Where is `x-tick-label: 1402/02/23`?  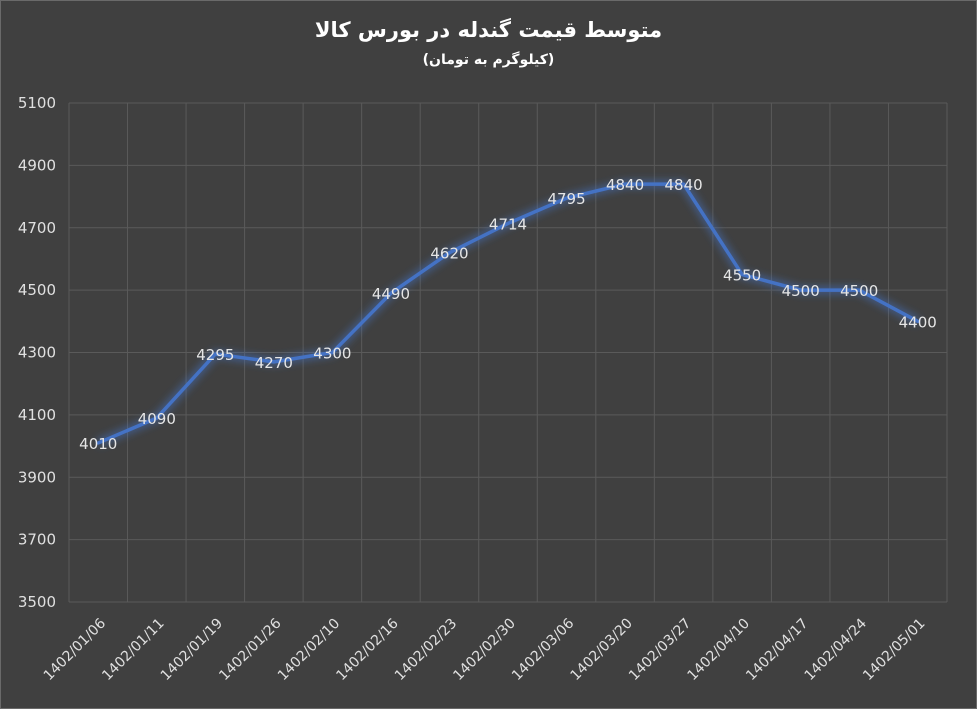 x-tick-label: 1402/02/23 is located at coordinates (426, 650).